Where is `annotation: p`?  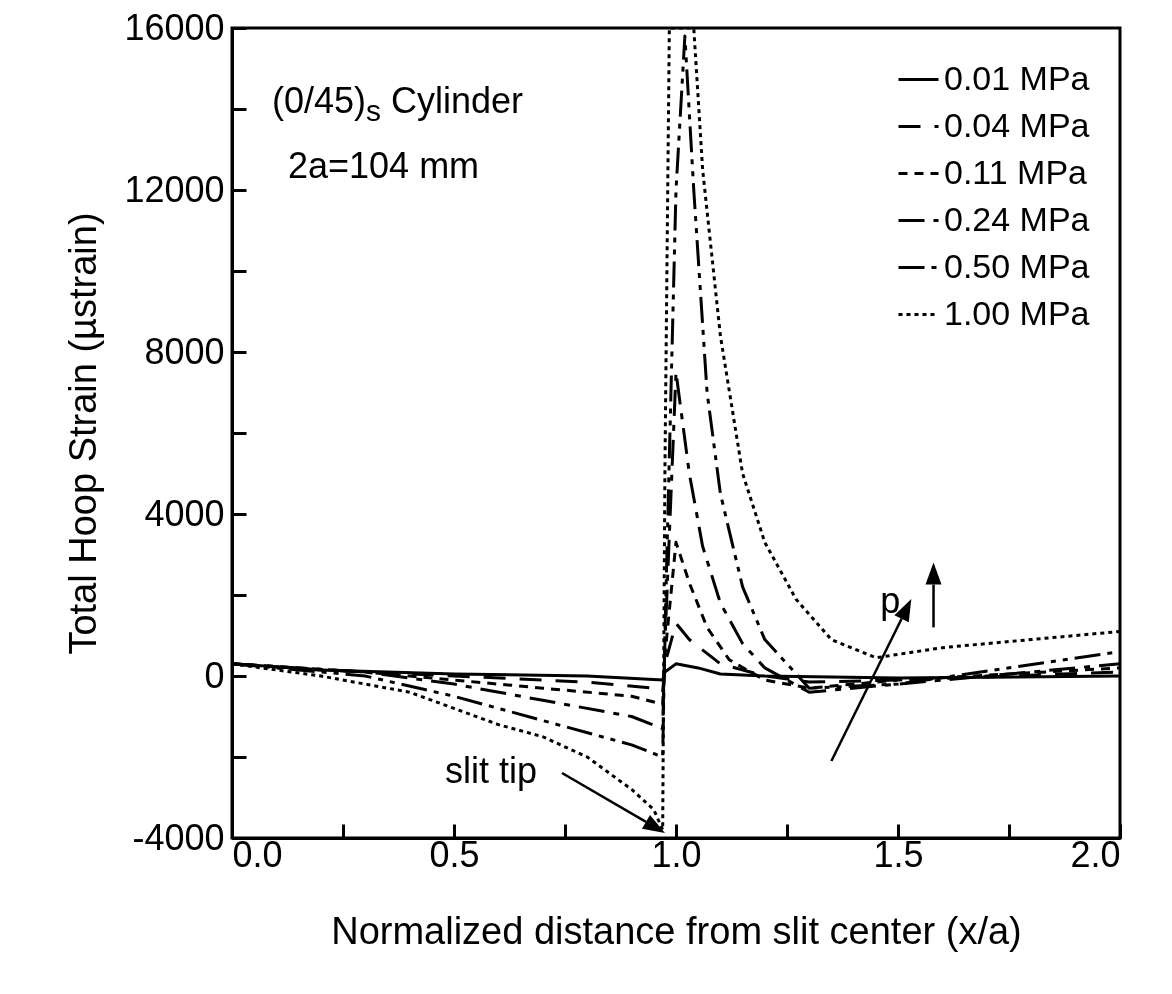
annotation: p is located at coordinates (890, 600).